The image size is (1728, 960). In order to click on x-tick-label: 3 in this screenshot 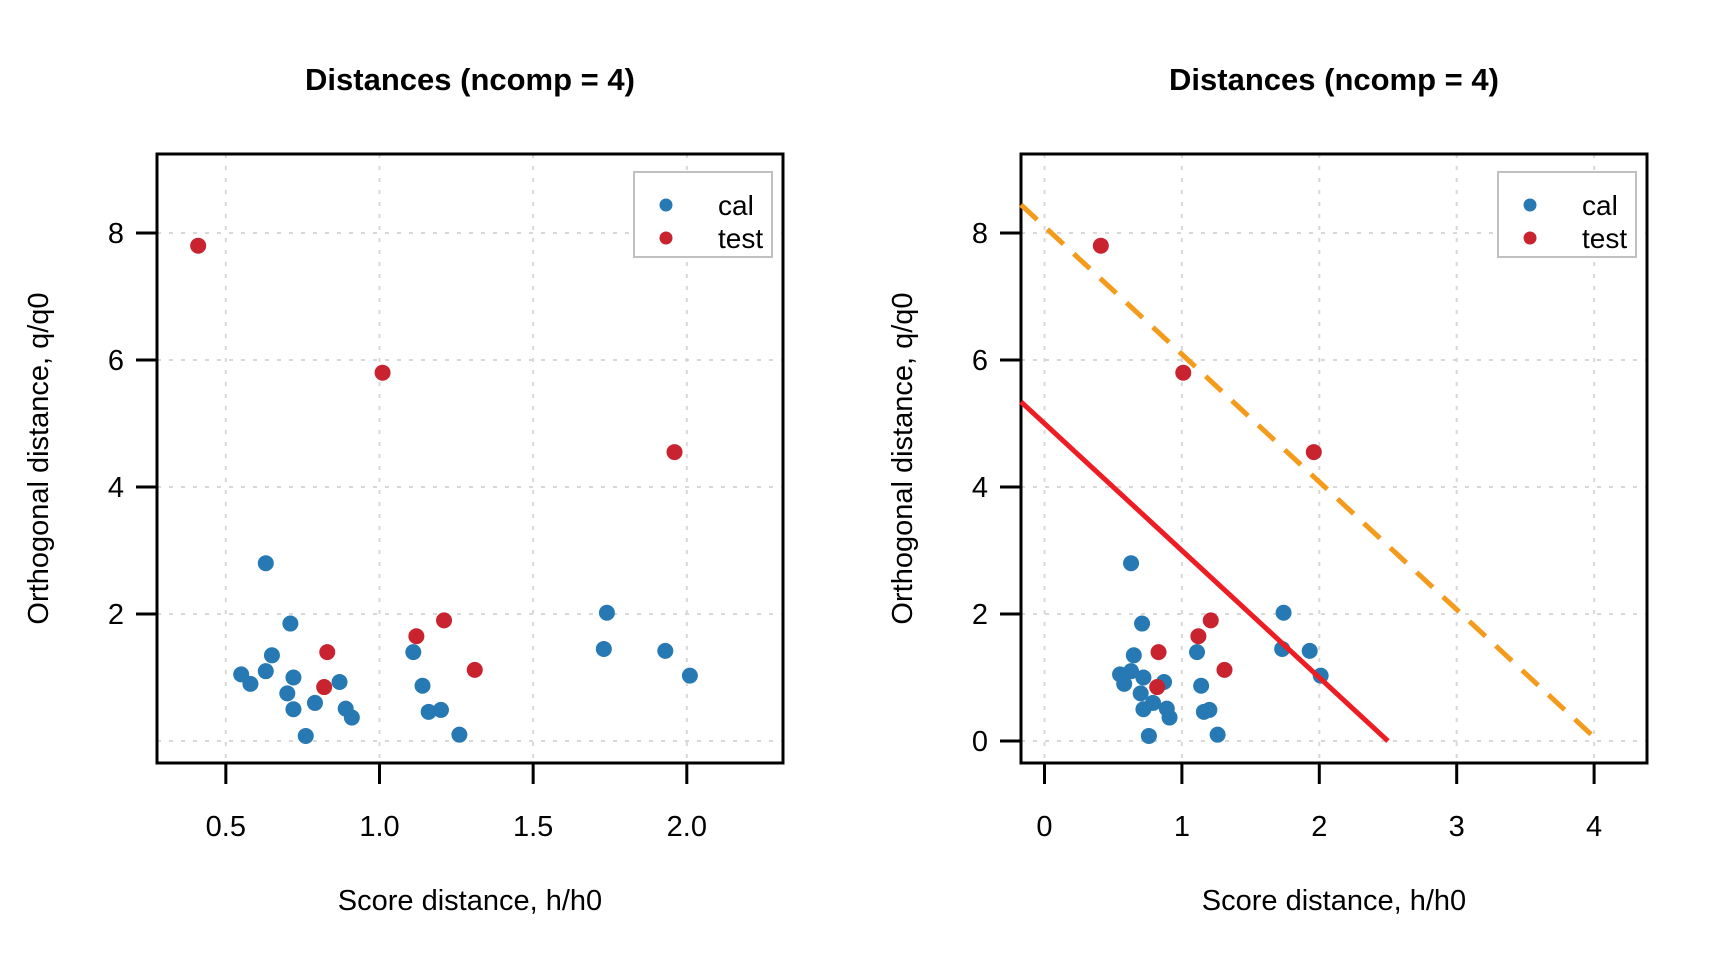, I will do `click(1457, 827)`.